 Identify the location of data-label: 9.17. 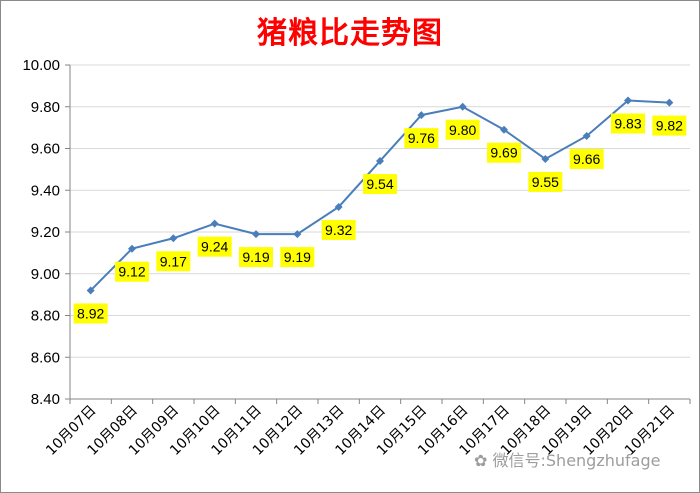
(173, 261).